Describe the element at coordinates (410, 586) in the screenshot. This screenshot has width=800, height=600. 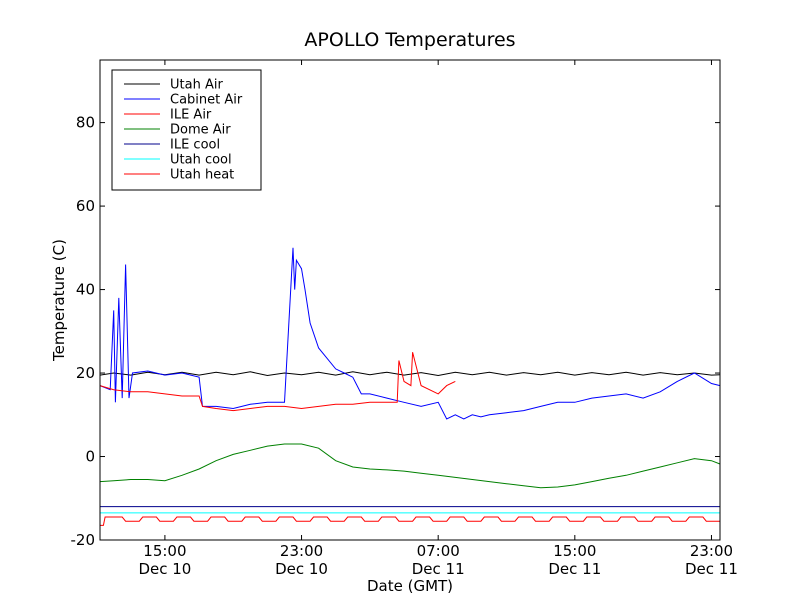
I see `x-axis-label: Date (GMT)` at that location.